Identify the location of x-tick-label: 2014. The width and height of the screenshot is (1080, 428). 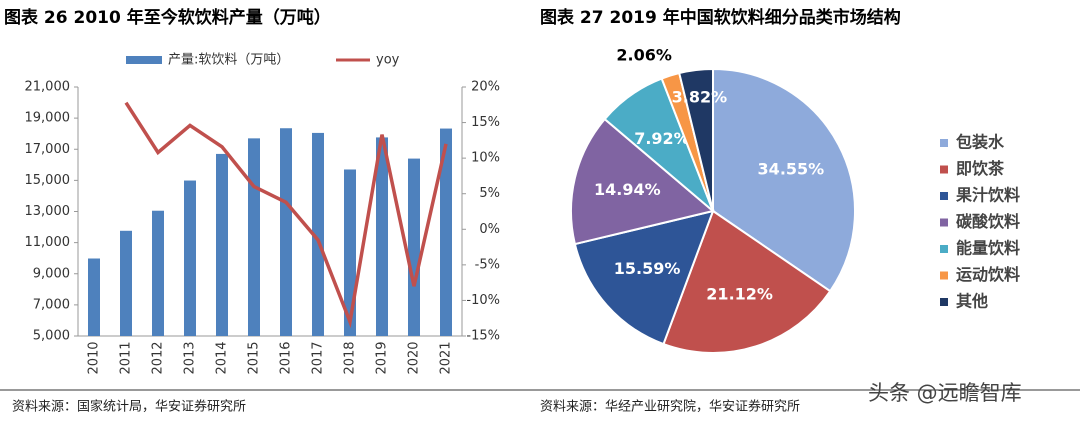
(222, 357).